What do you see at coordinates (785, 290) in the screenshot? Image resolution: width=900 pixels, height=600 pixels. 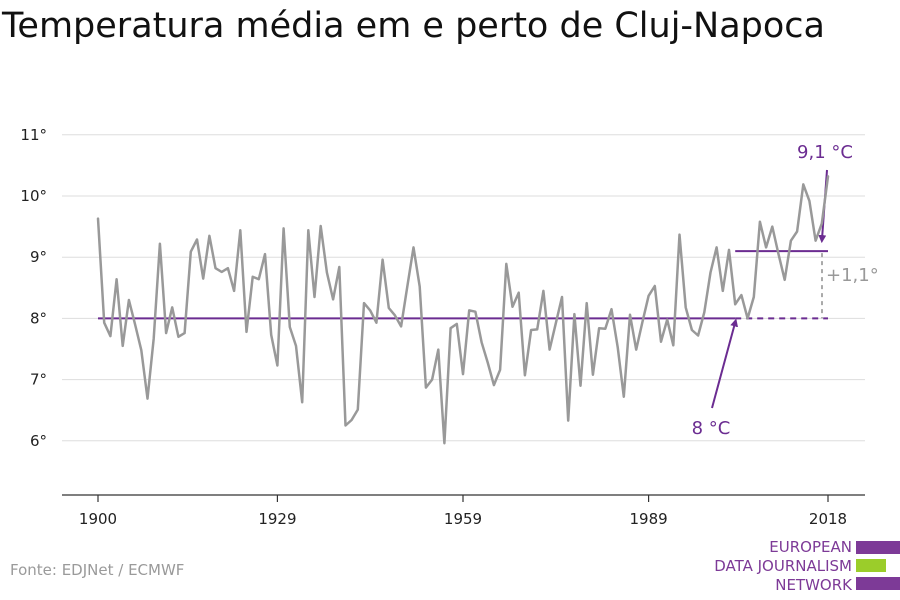 I see `annotation-labels: 8 °C 9,1 °C +1,1°` at bounding box center [785, 290].